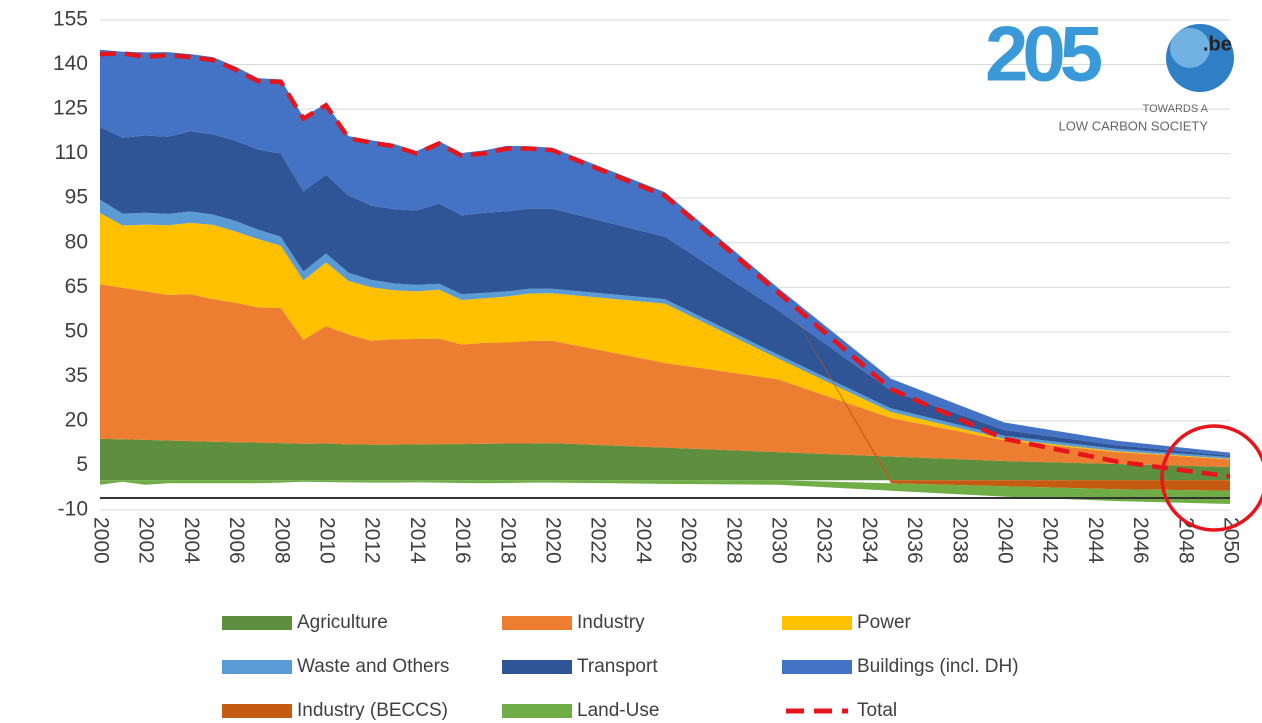 The height and width of the screenshot is (723, 1262). Describe the element at coordinates (326, 540) in the screenshot. I see `x-tick-label: 2010` at that location.